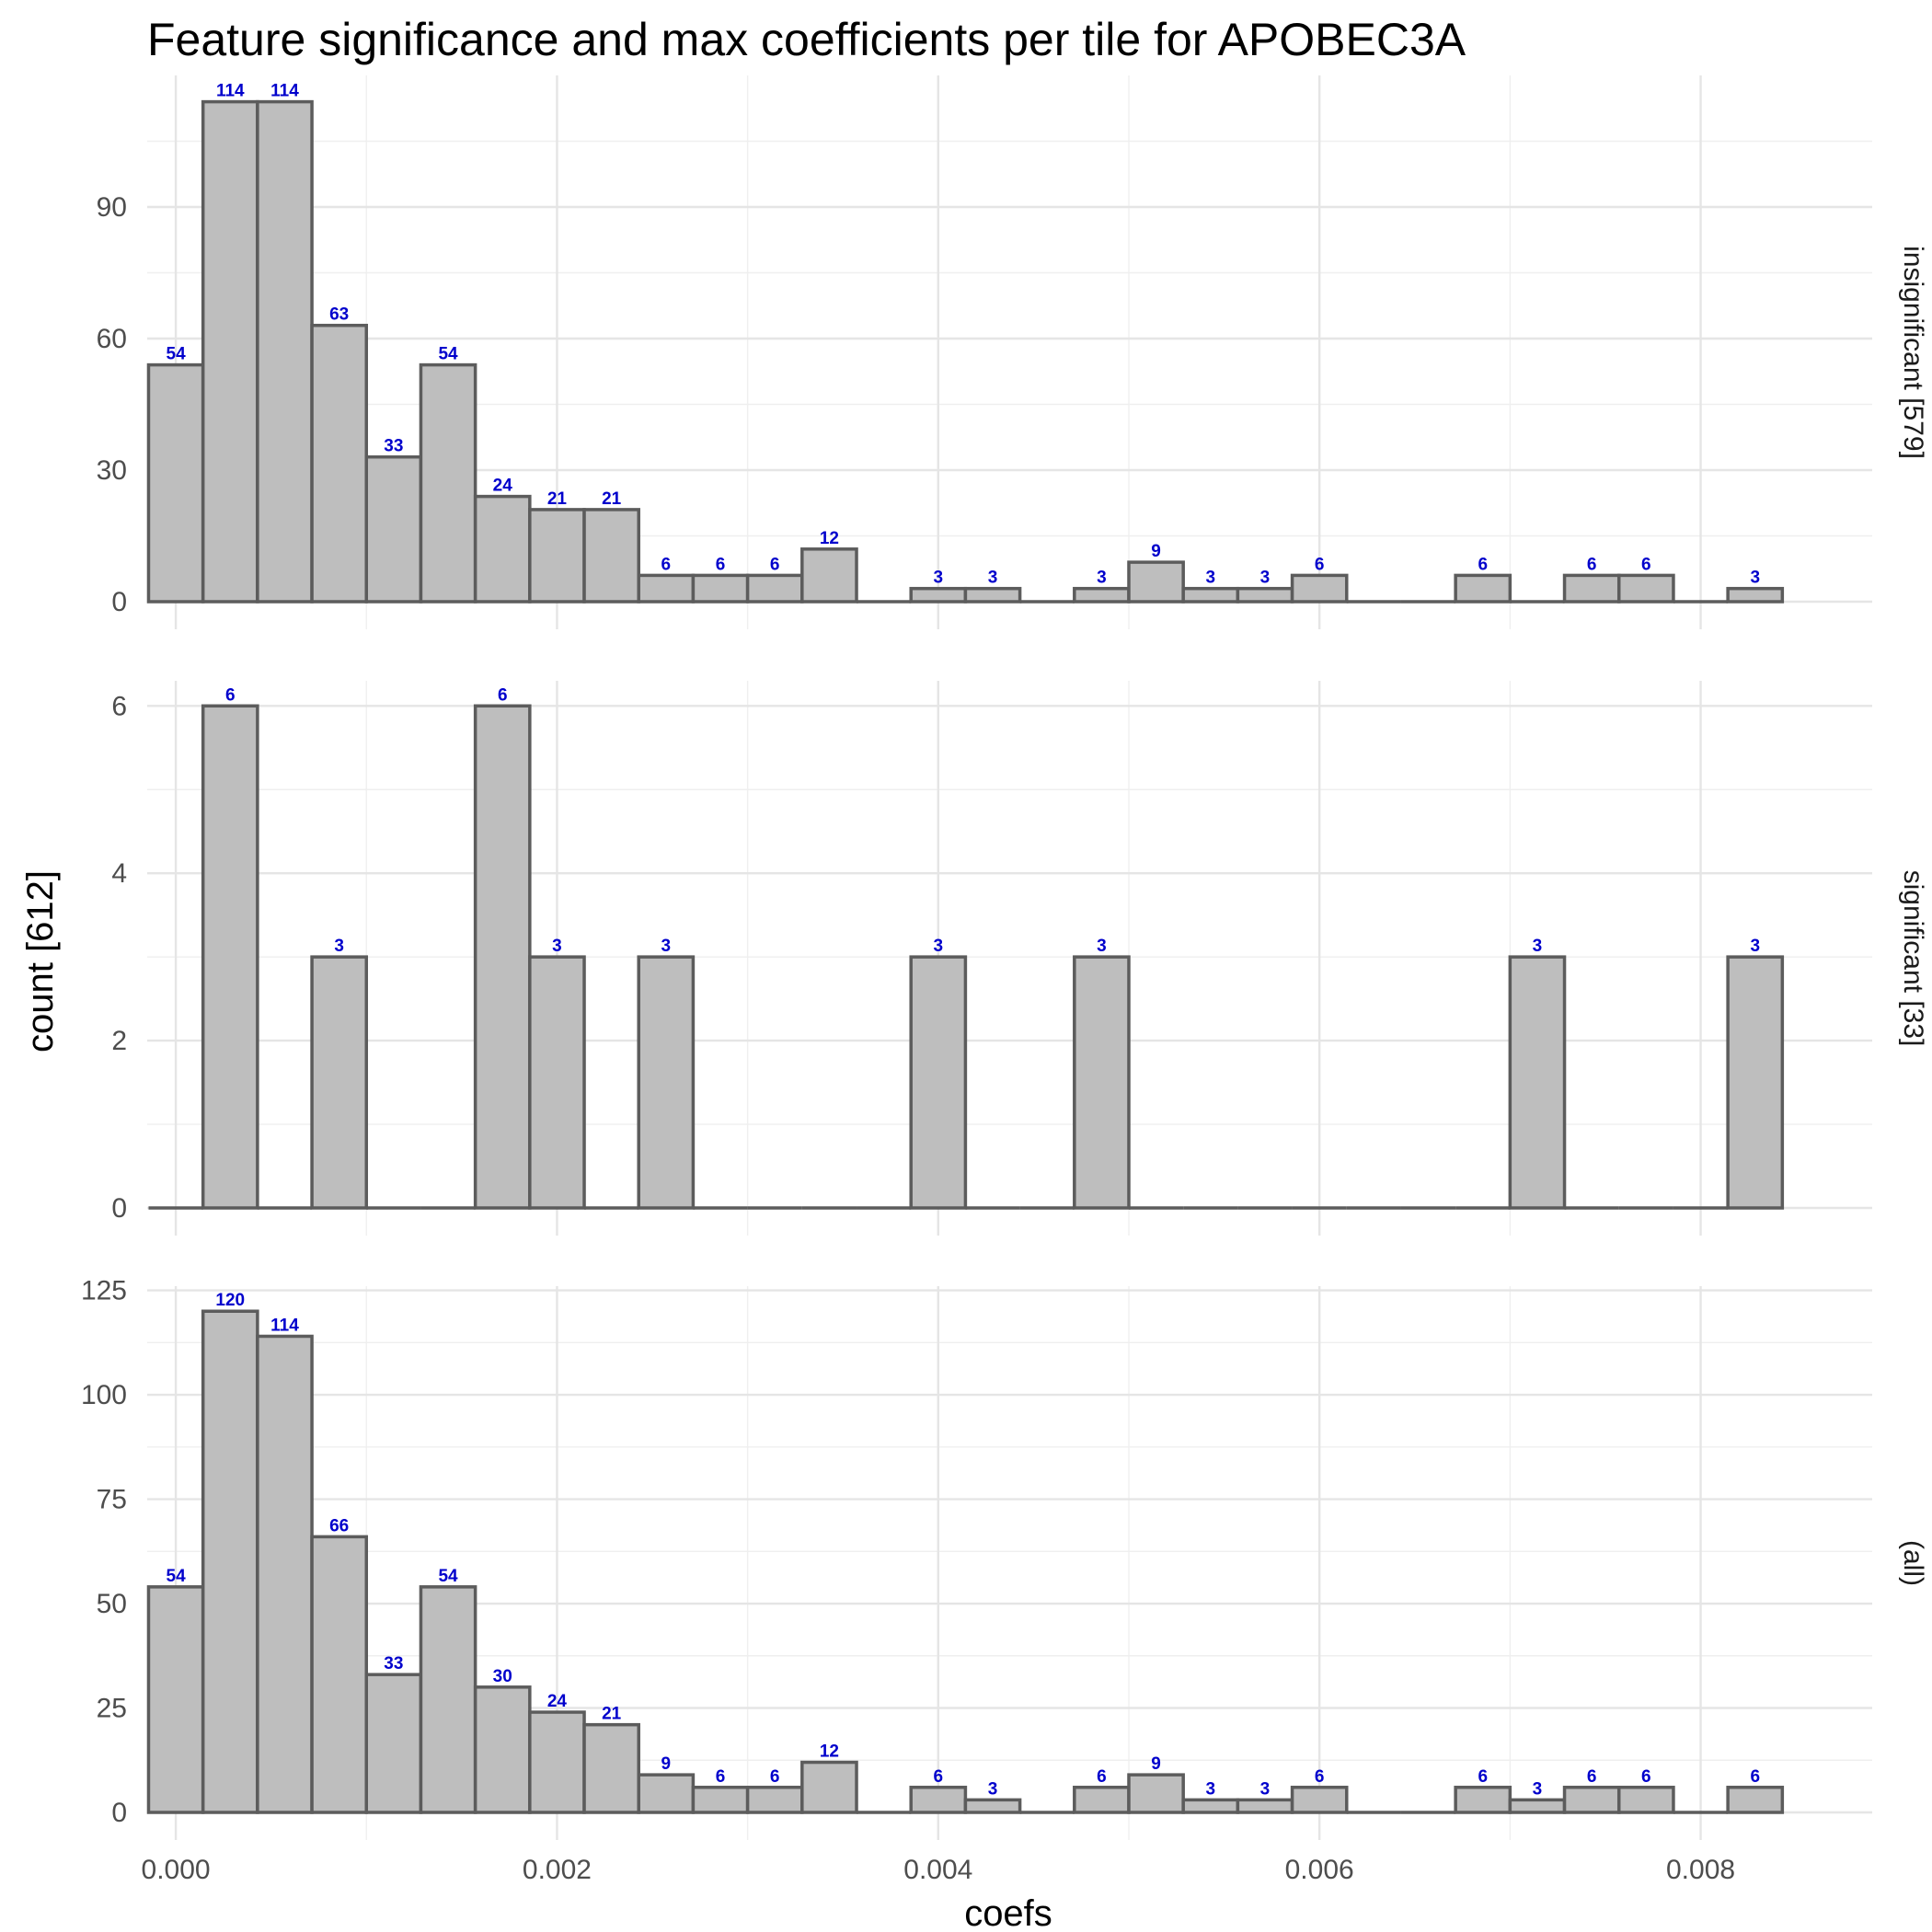  What do you see at coordinates (339, 1525) in the screenshot?
I see `bar-count-label: 66` at bounding box center [339, 1525].